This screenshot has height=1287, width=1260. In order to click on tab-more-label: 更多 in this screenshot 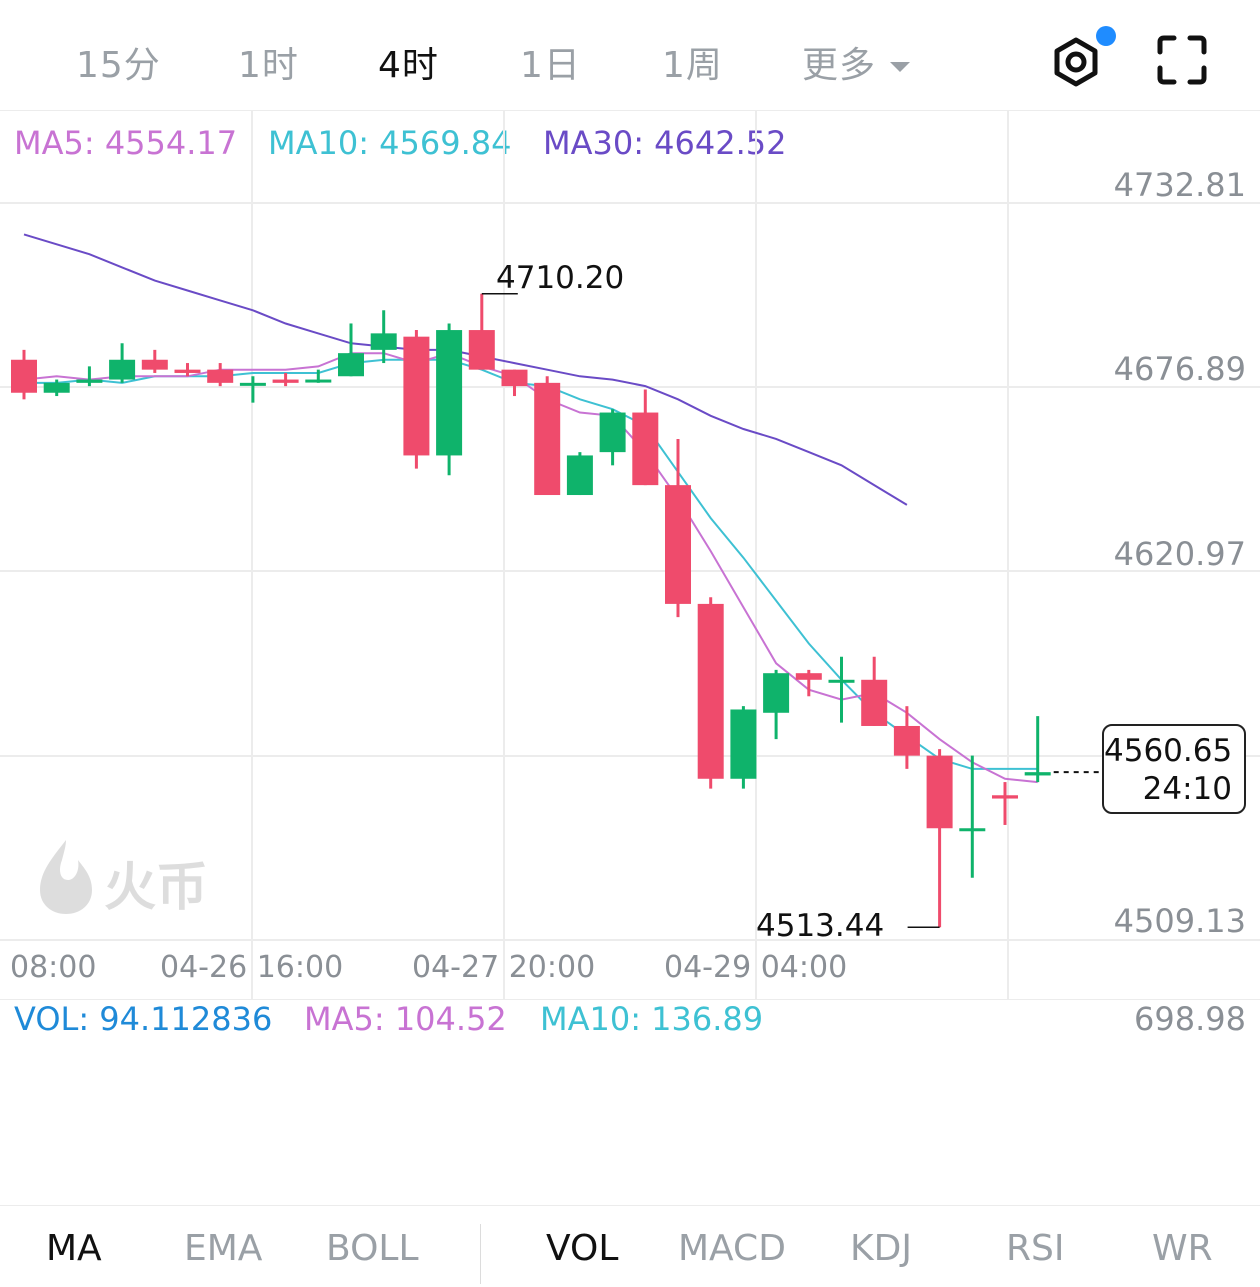, I will do `click(839, 65)`.